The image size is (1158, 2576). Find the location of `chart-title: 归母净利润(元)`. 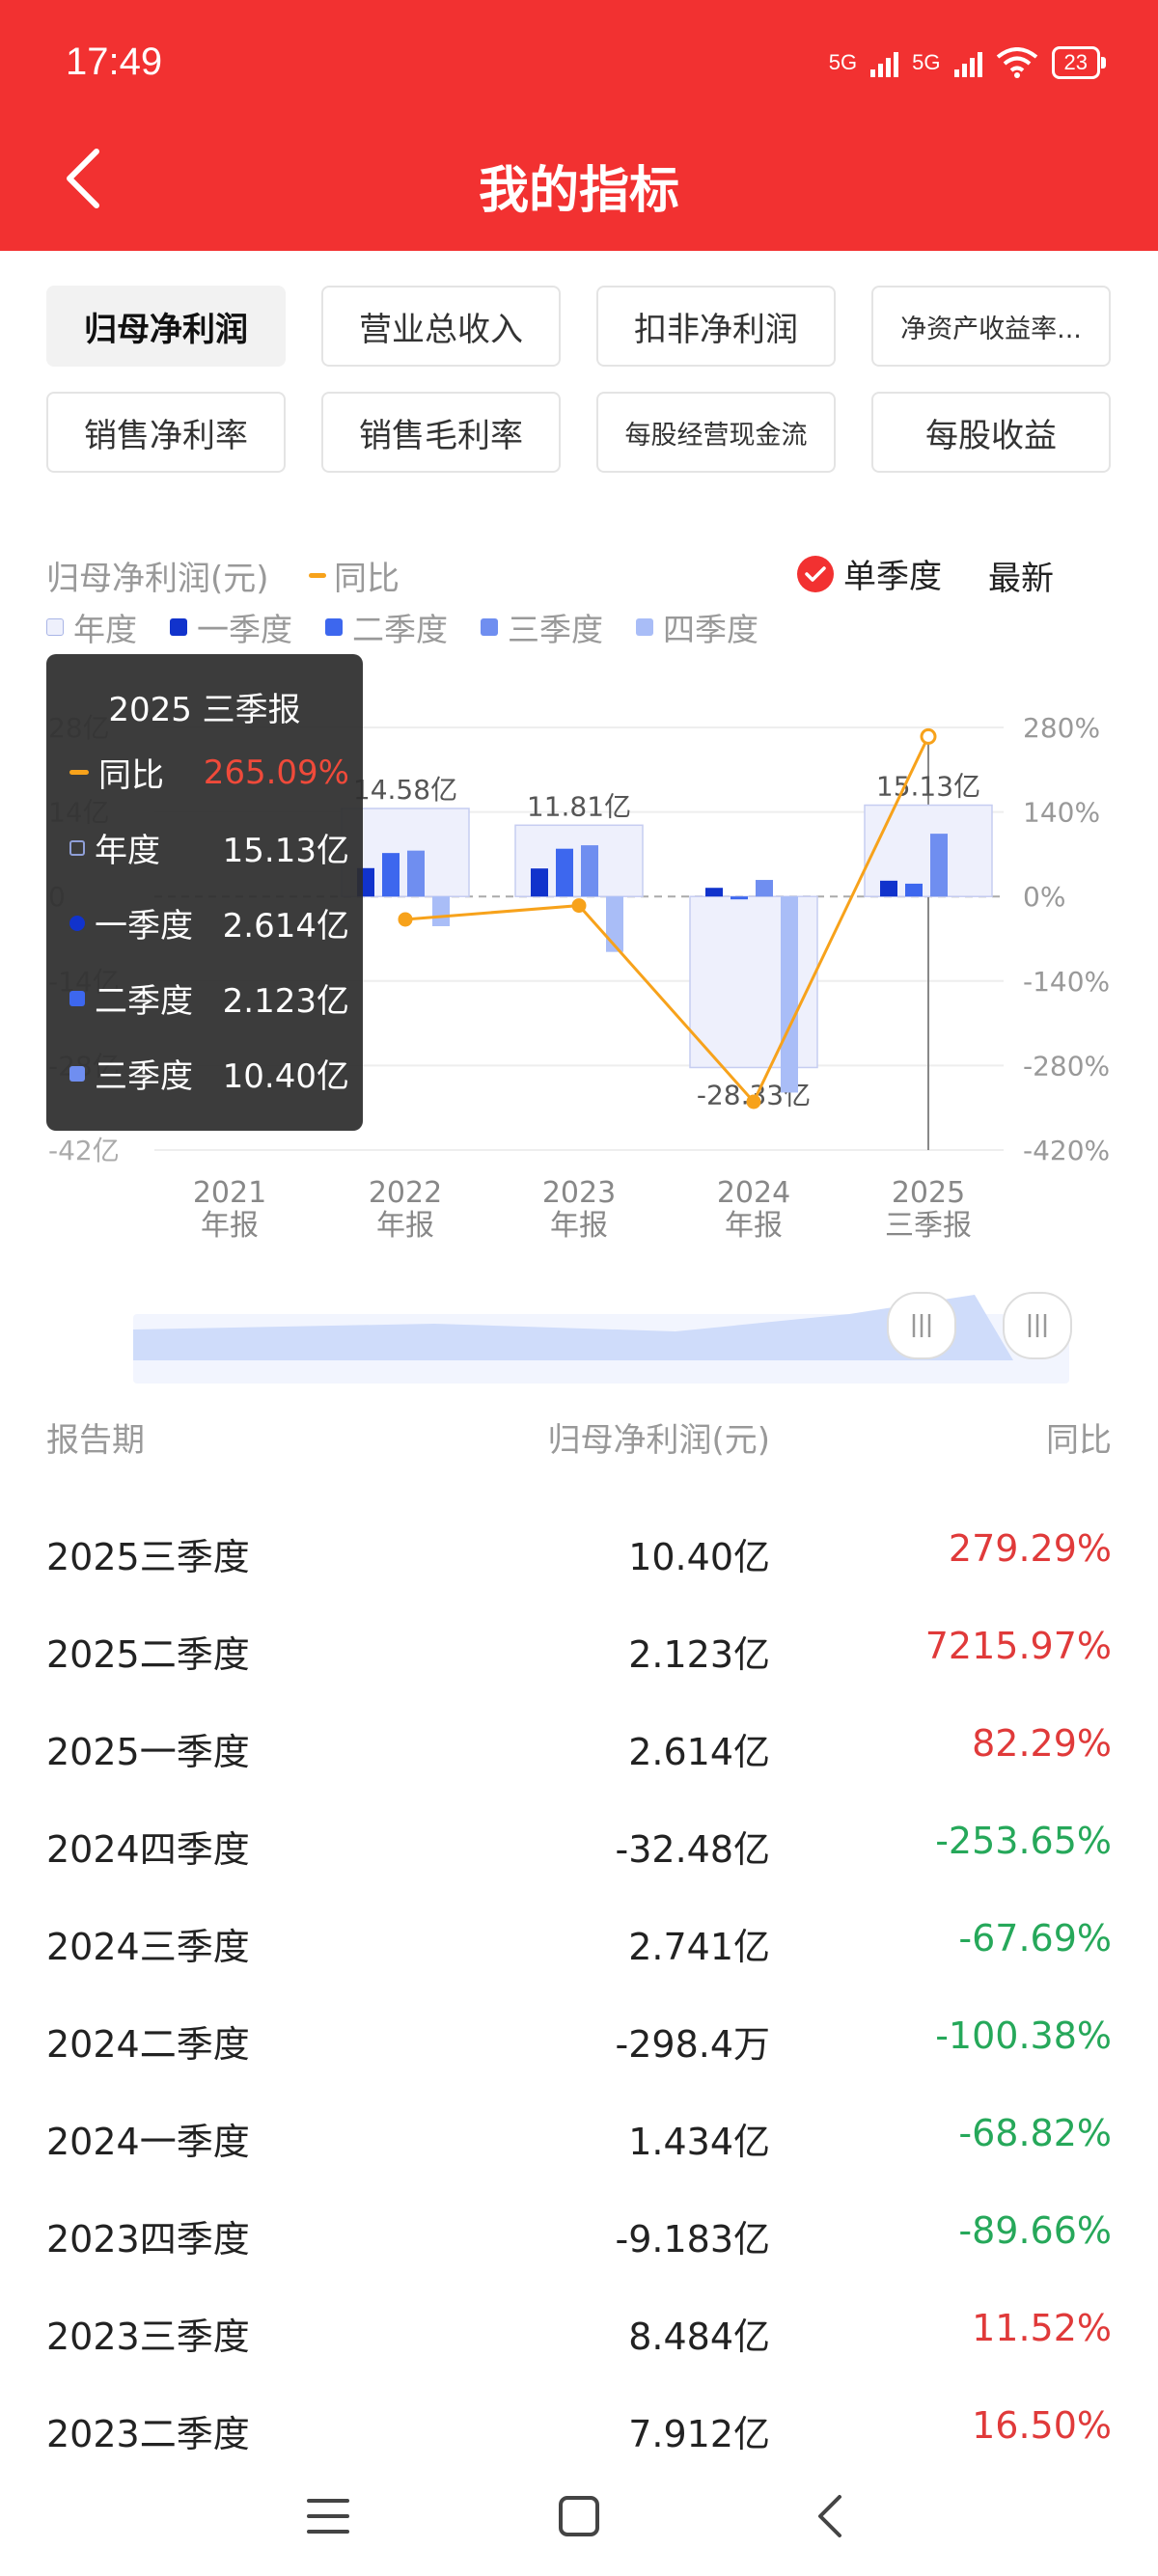

chart-title: 归母净利润(元) is located at coordinates (157, 579).